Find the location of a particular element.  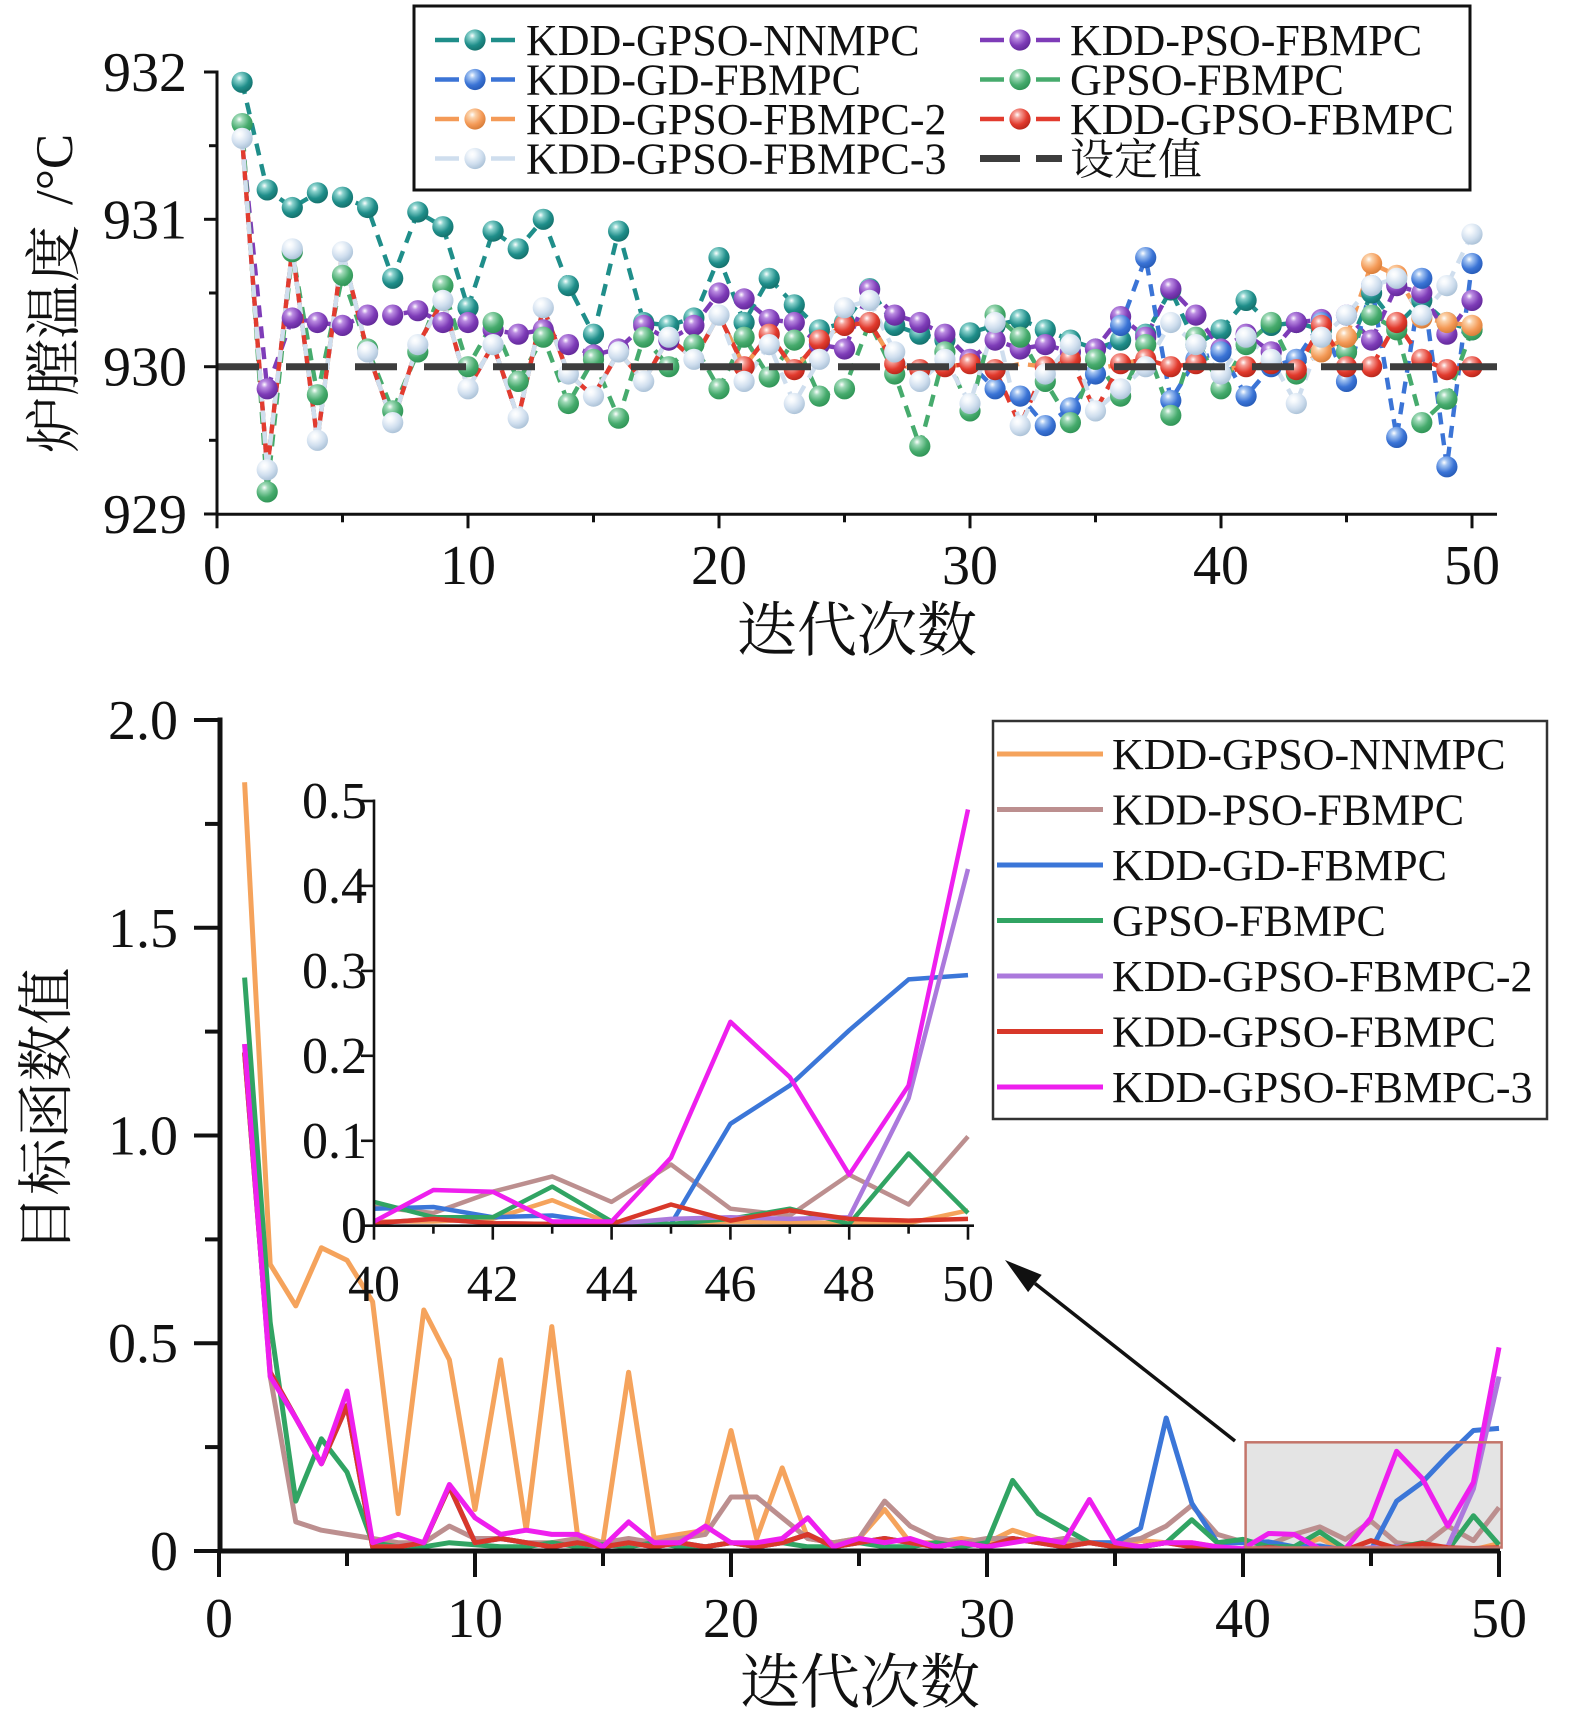

svg-text: 1.5 is located at coordinates (143, 929).